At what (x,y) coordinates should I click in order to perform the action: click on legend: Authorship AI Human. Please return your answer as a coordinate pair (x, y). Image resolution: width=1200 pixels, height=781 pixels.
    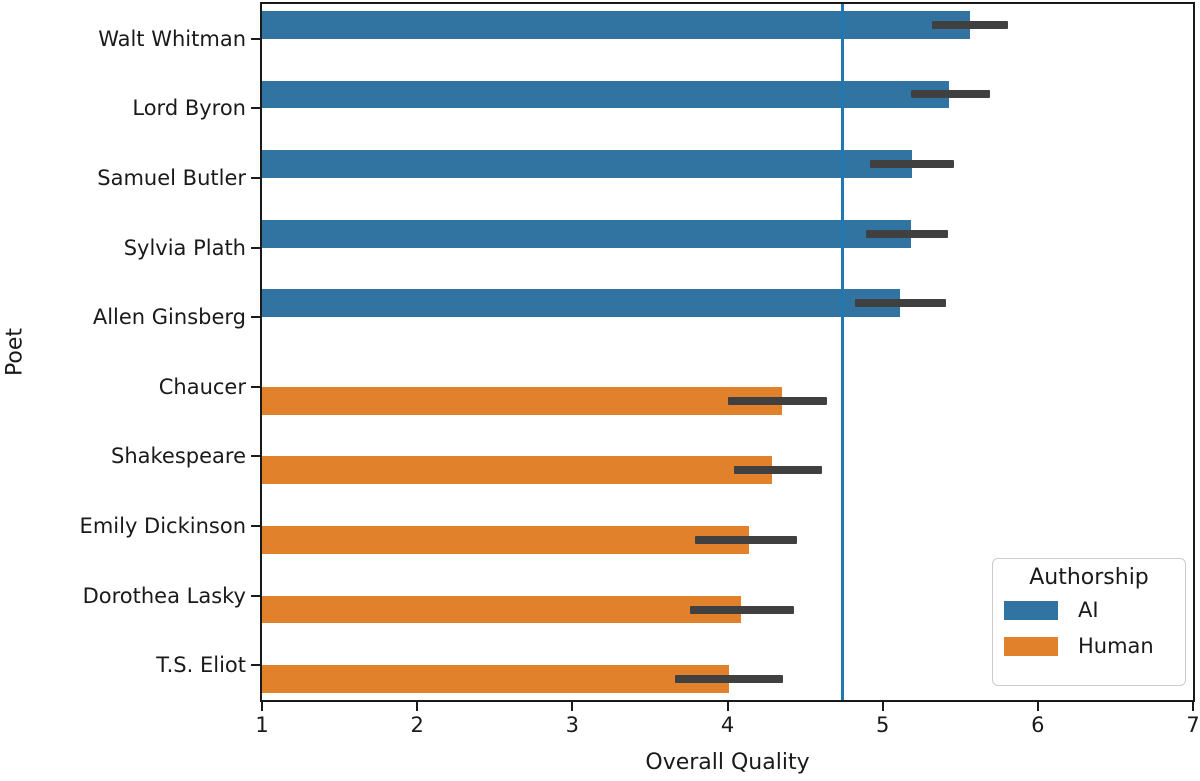
    Looking at the image, I should click on (1089, 622).